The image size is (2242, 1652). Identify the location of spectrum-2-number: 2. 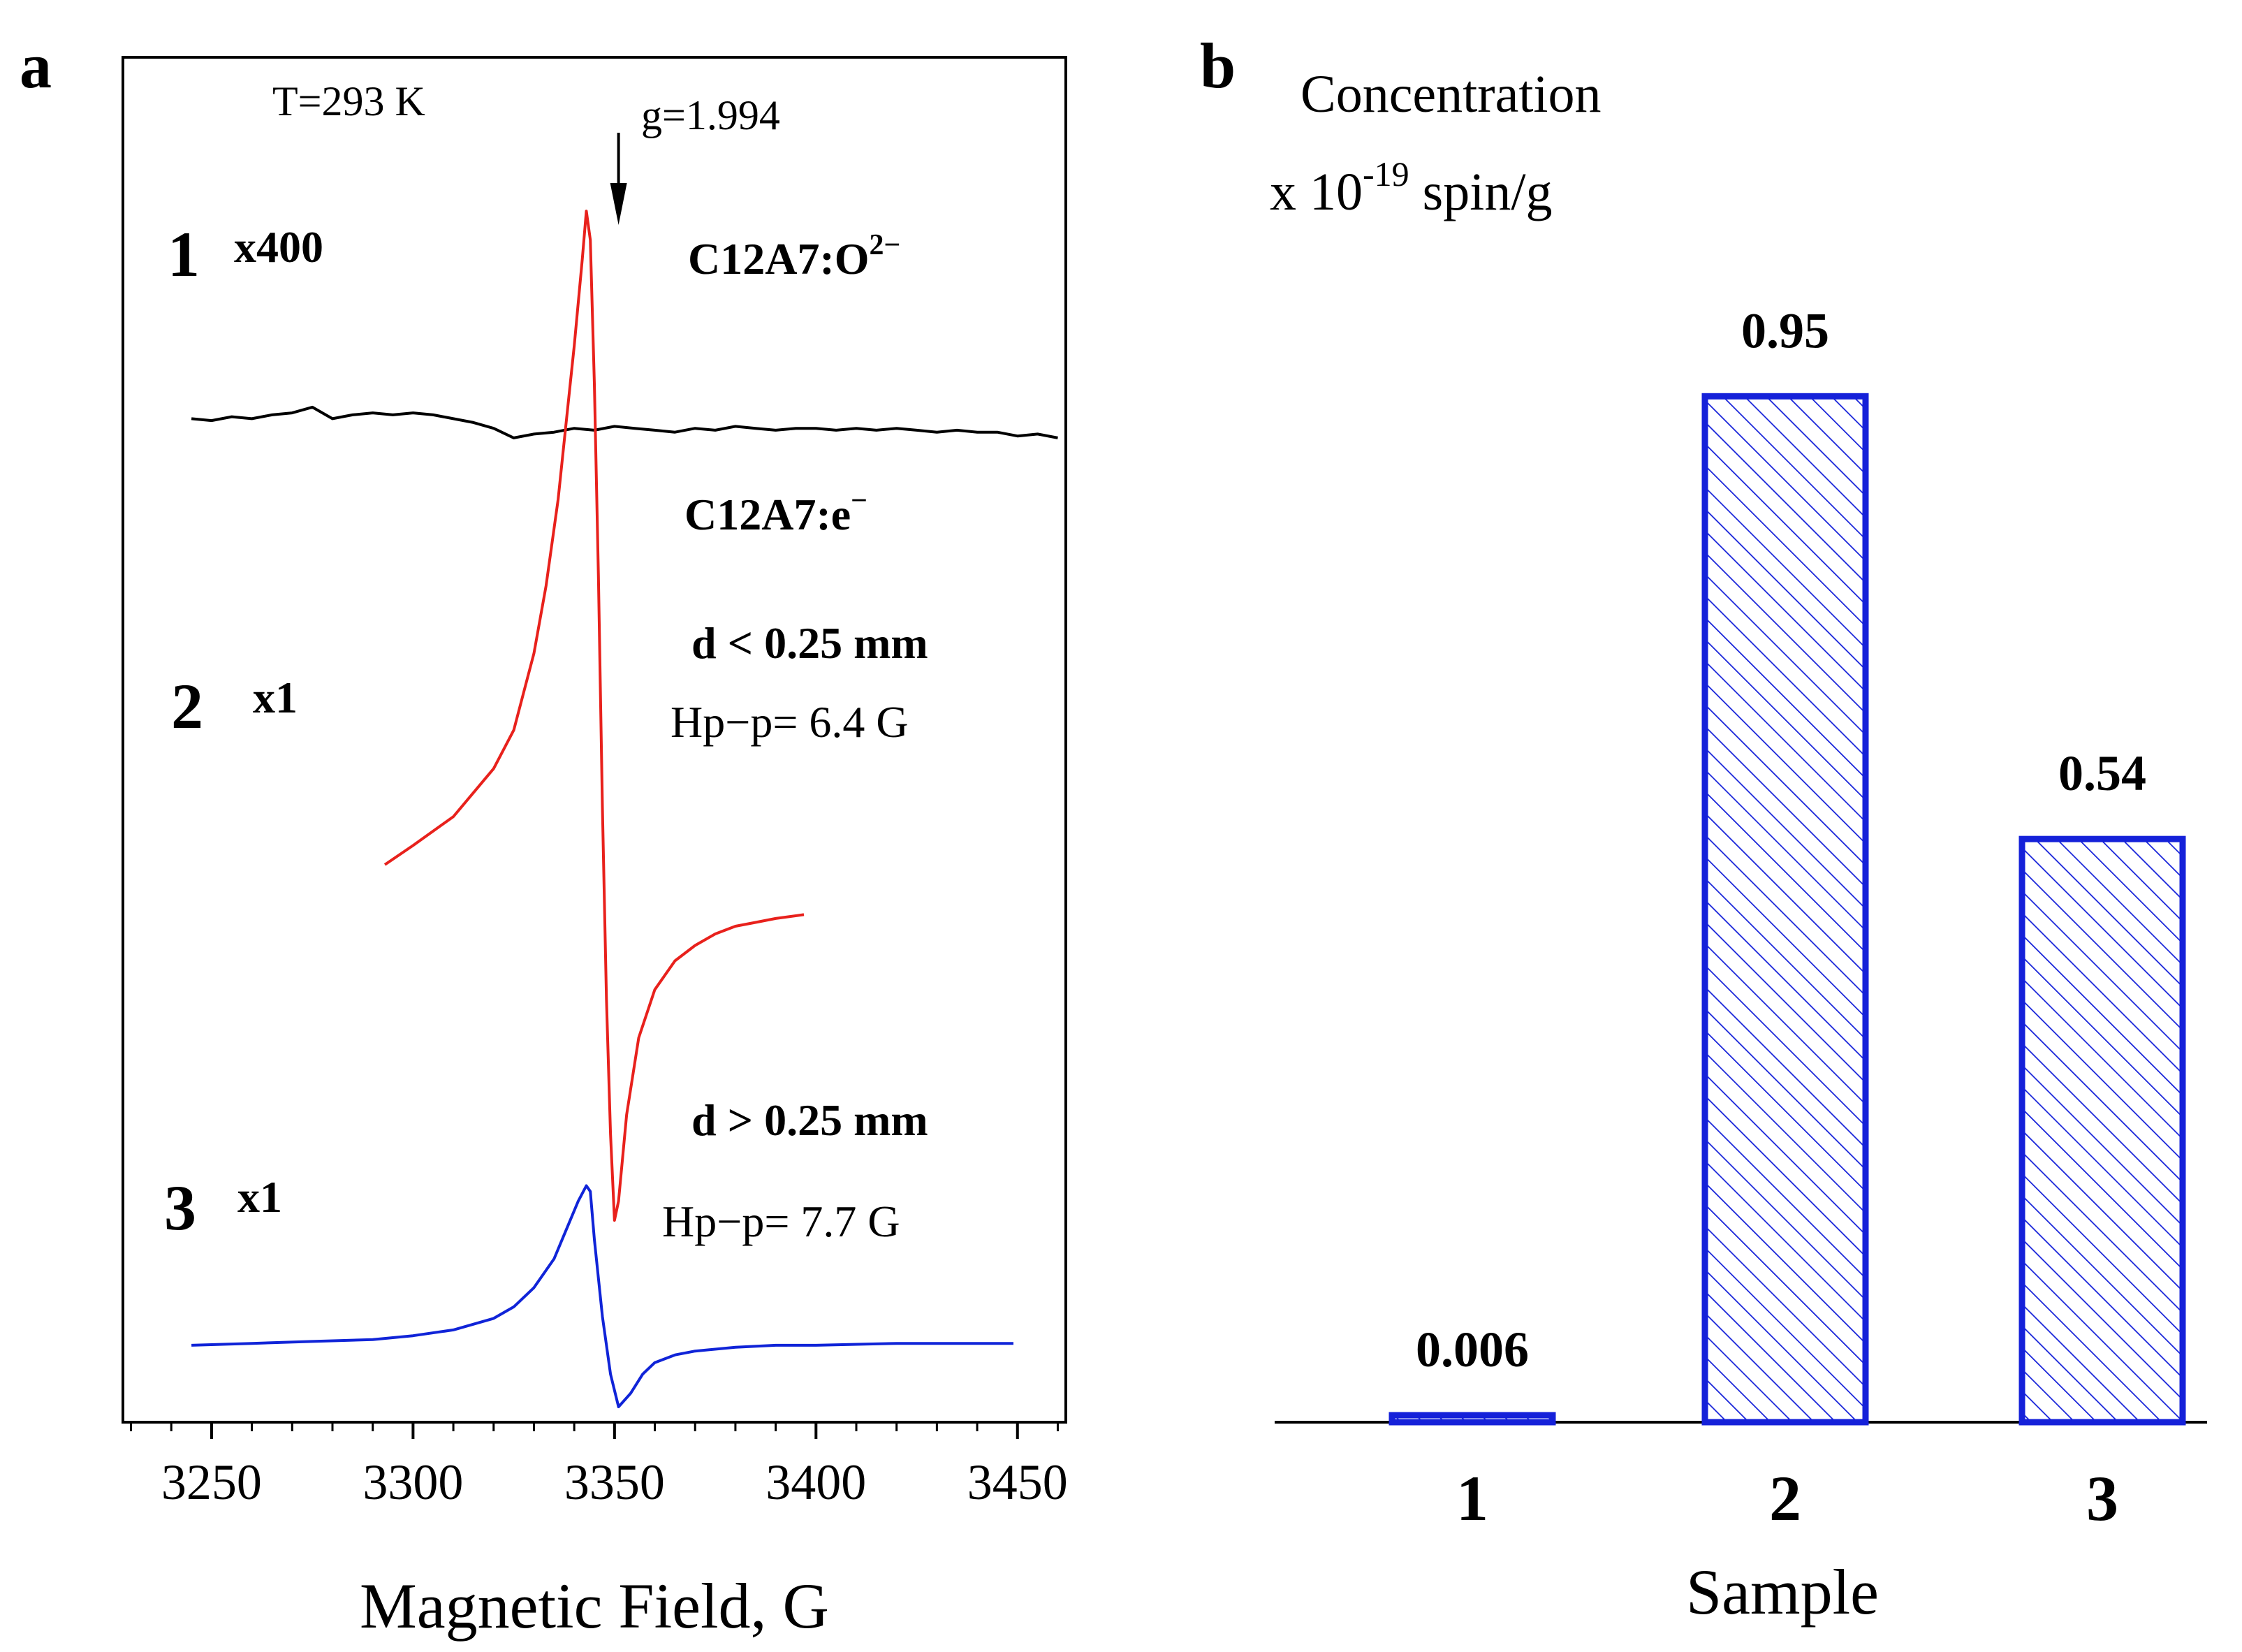
(187, 706).